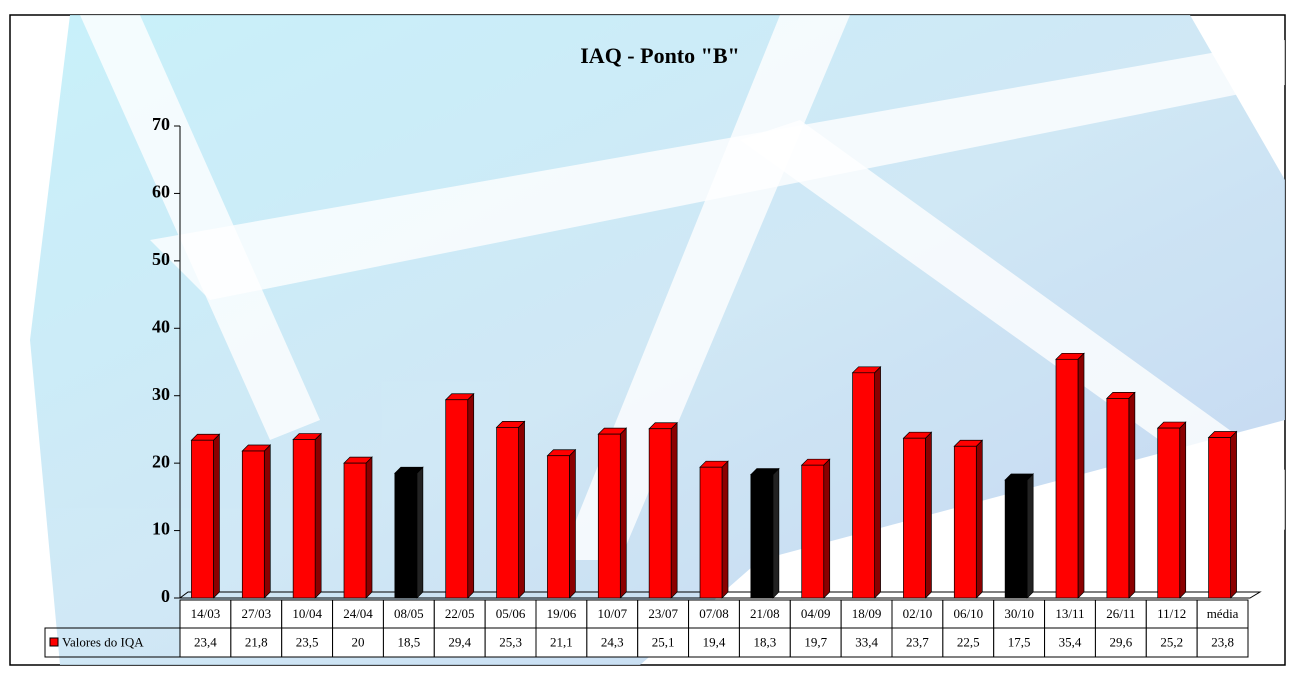 This screenshot has height=675, width=1295. Describe the element at coordinates (866, 641) in the screenshot. I see `data-label: 33,4` at that location.